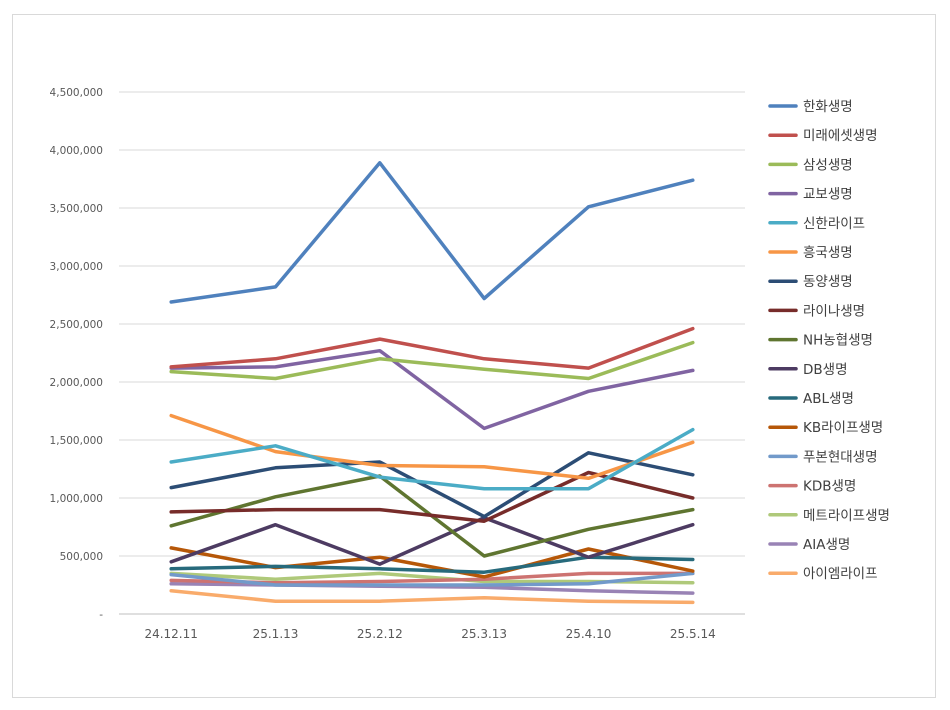  I want to click on y-tick-label: 2,000,000, so click(76, 383).